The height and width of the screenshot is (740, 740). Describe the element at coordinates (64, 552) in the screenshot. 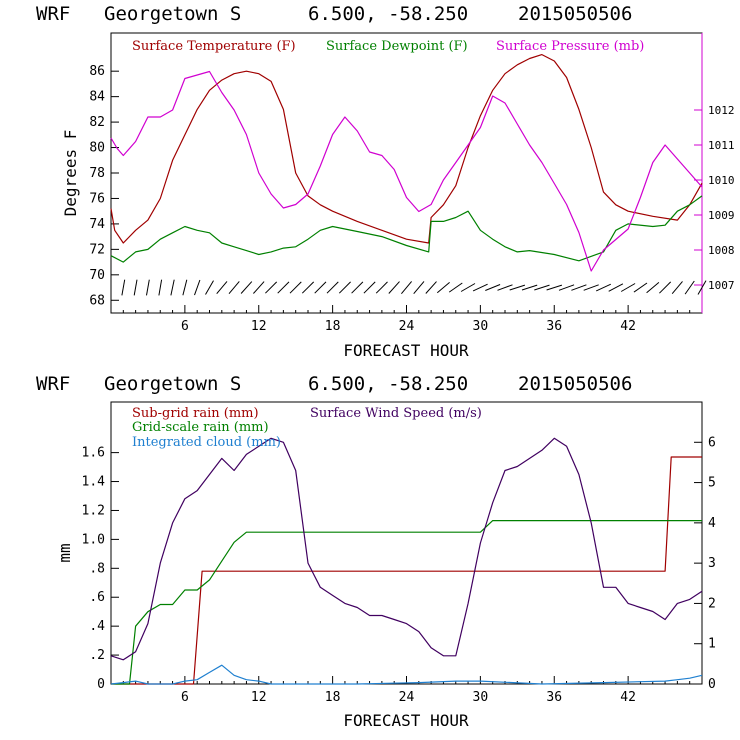

I see `bottom-ylabel: mm` at that location.